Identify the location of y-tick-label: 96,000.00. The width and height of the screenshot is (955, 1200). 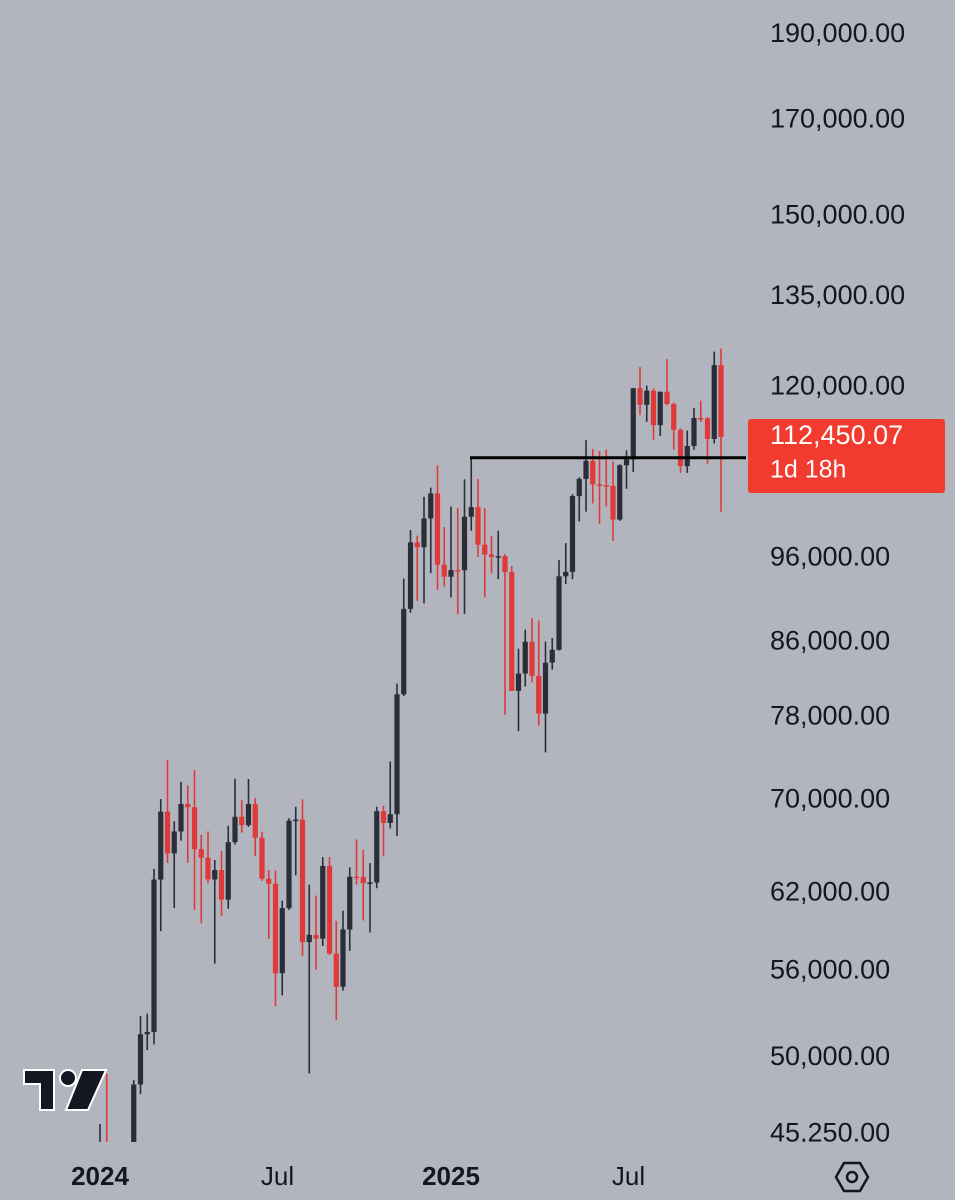
(830, 556).